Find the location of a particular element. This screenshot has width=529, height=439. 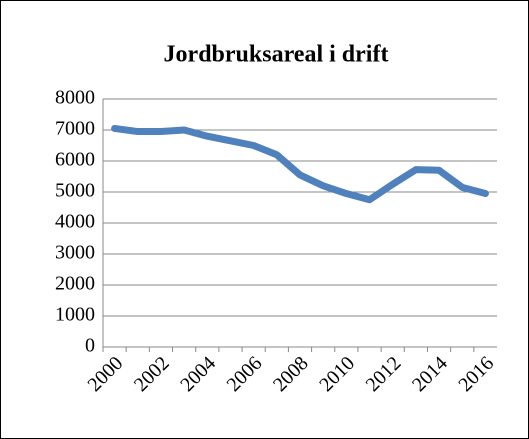

chart-title: Jordbruksareal i drift is located at coordinates (276, 55).